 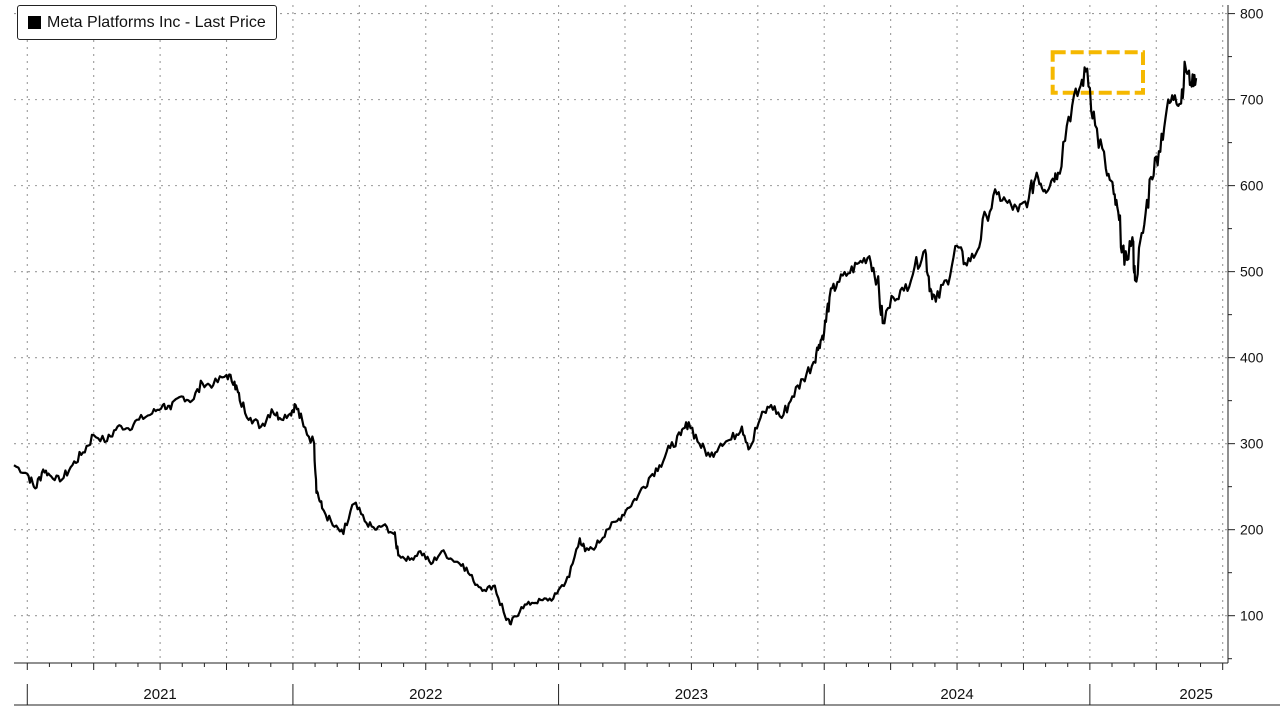 I want to click on highlight-box, so click(x=1097, y=72).